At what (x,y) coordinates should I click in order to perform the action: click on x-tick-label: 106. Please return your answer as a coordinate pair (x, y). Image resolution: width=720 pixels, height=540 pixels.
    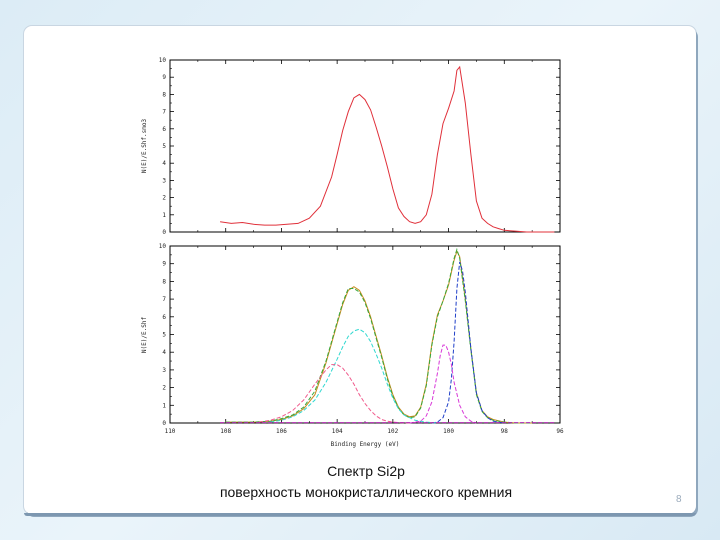
    Looking at the image, I should click on (281, 431).